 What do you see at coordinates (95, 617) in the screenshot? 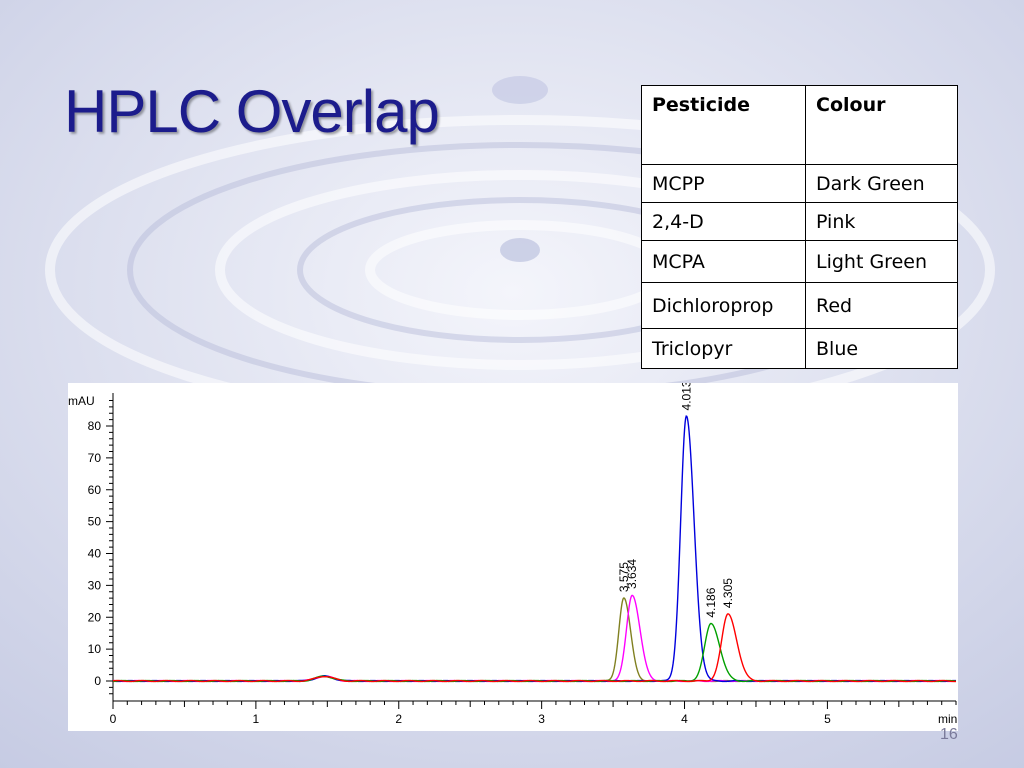
I see `y-tick-label: 20` at bounding box center [95, 617].